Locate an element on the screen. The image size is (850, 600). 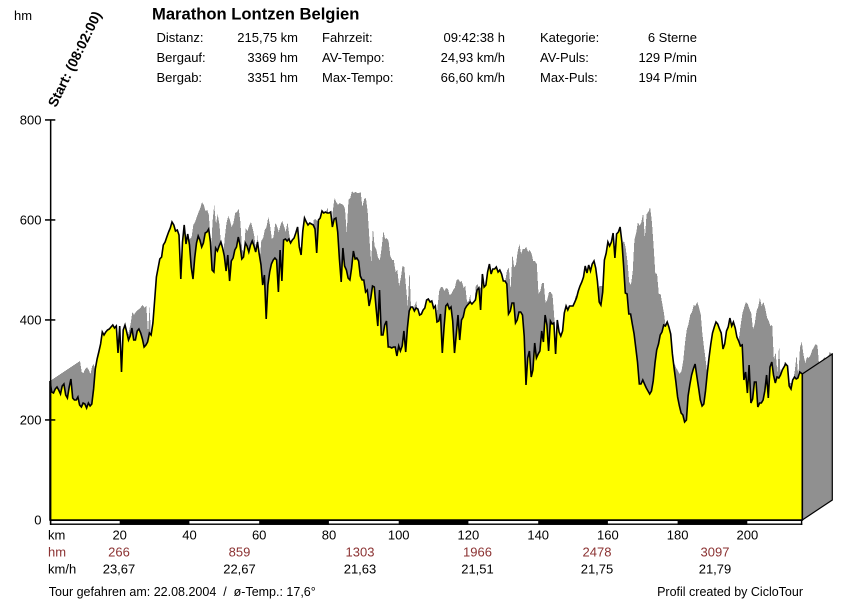
svg-text: 3097 is located at coordinates (715, 552).